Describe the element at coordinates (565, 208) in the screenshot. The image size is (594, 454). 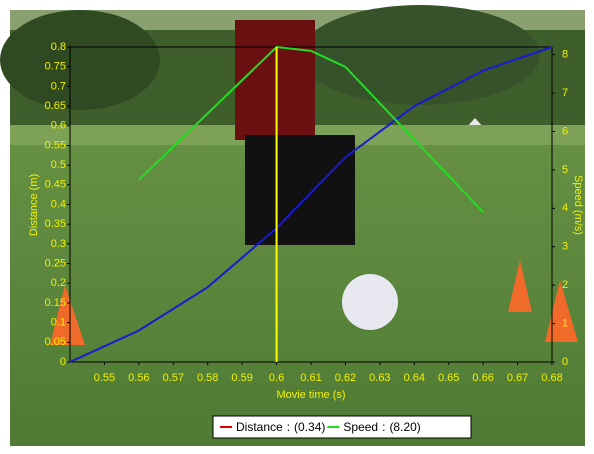
I see `y2-tick-label: 4` at that location.